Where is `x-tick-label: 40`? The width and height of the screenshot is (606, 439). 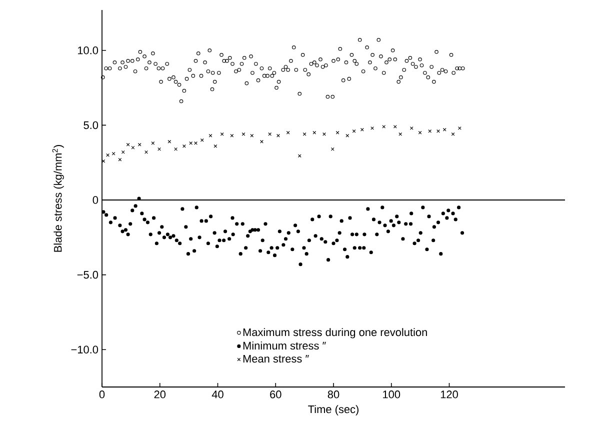 x-tick-label: 40 is located at coordinates (218, 394).